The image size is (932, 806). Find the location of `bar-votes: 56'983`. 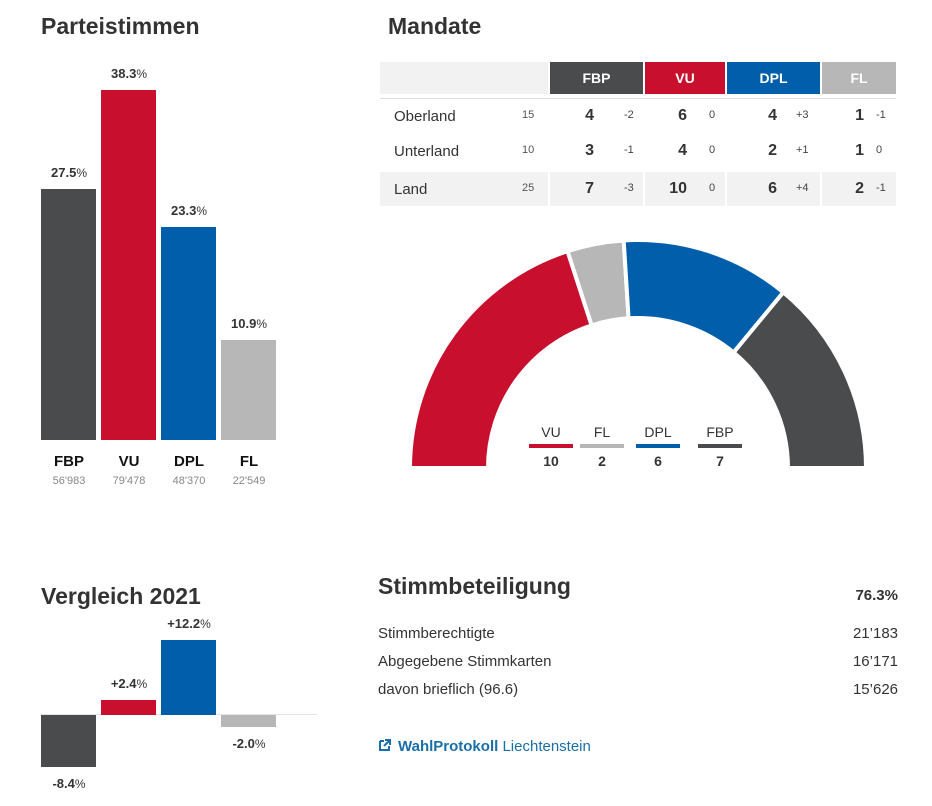

bar-votes: 56'983 is located at coordinates (69, 481).